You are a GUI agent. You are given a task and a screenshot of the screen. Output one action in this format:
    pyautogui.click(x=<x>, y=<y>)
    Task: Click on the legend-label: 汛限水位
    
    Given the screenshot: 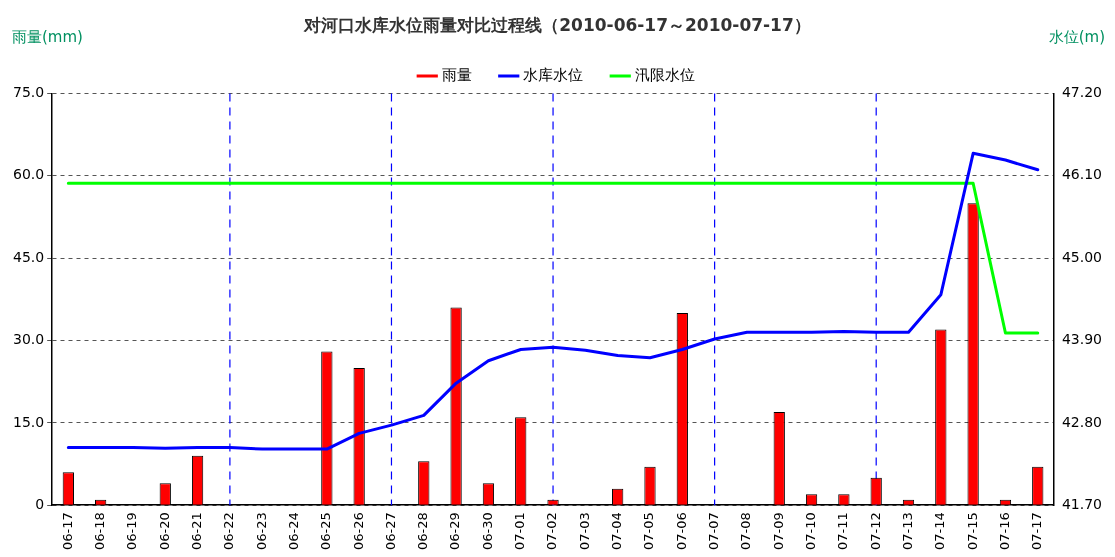 What is the action you would take?
    pyautogui.click(x=664, y=74)
    